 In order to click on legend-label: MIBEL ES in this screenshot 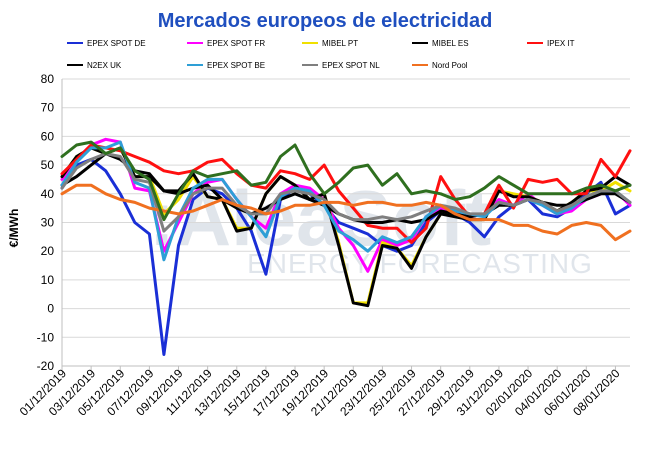, I will do `click(450, 43)`.